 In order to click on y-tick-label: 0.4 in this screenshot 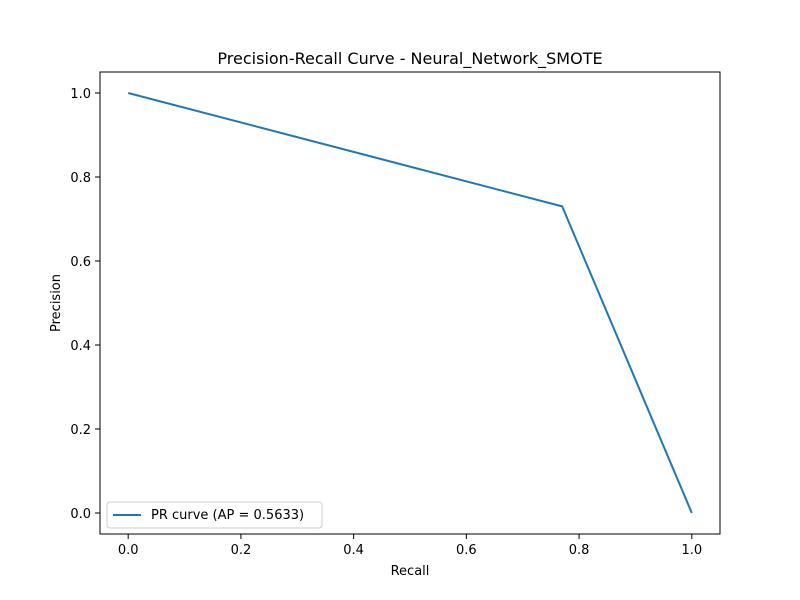, I will do `click(80, 346)`.